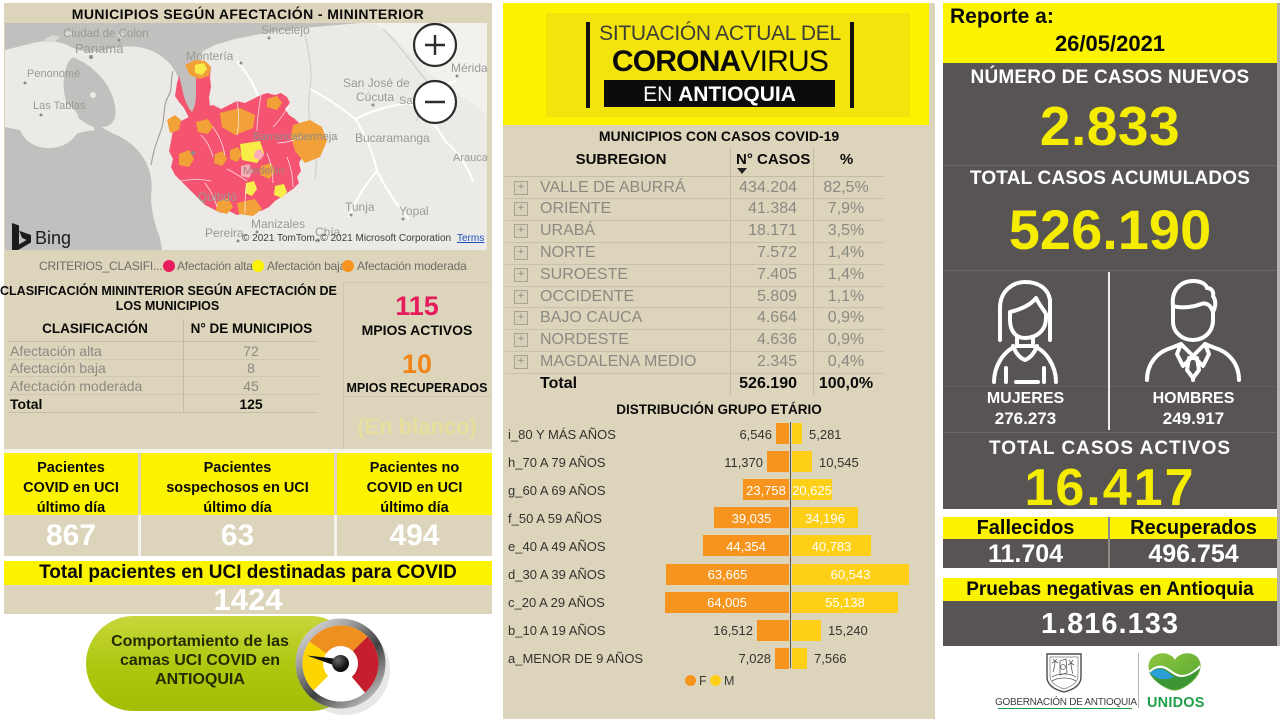  What do you see at coordinates (470, 158) in the screenshot?
I see `svg-text: Arauca` at bounding box center [470, 158].